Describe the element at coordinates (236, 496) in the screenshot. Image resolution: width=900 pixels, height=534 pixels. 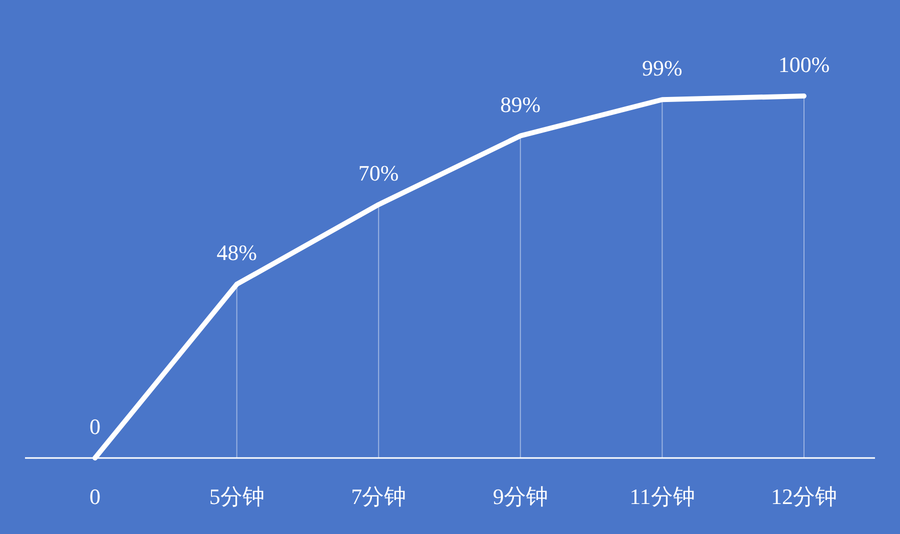
I see `x-tick-label: 5分钟` at that location.